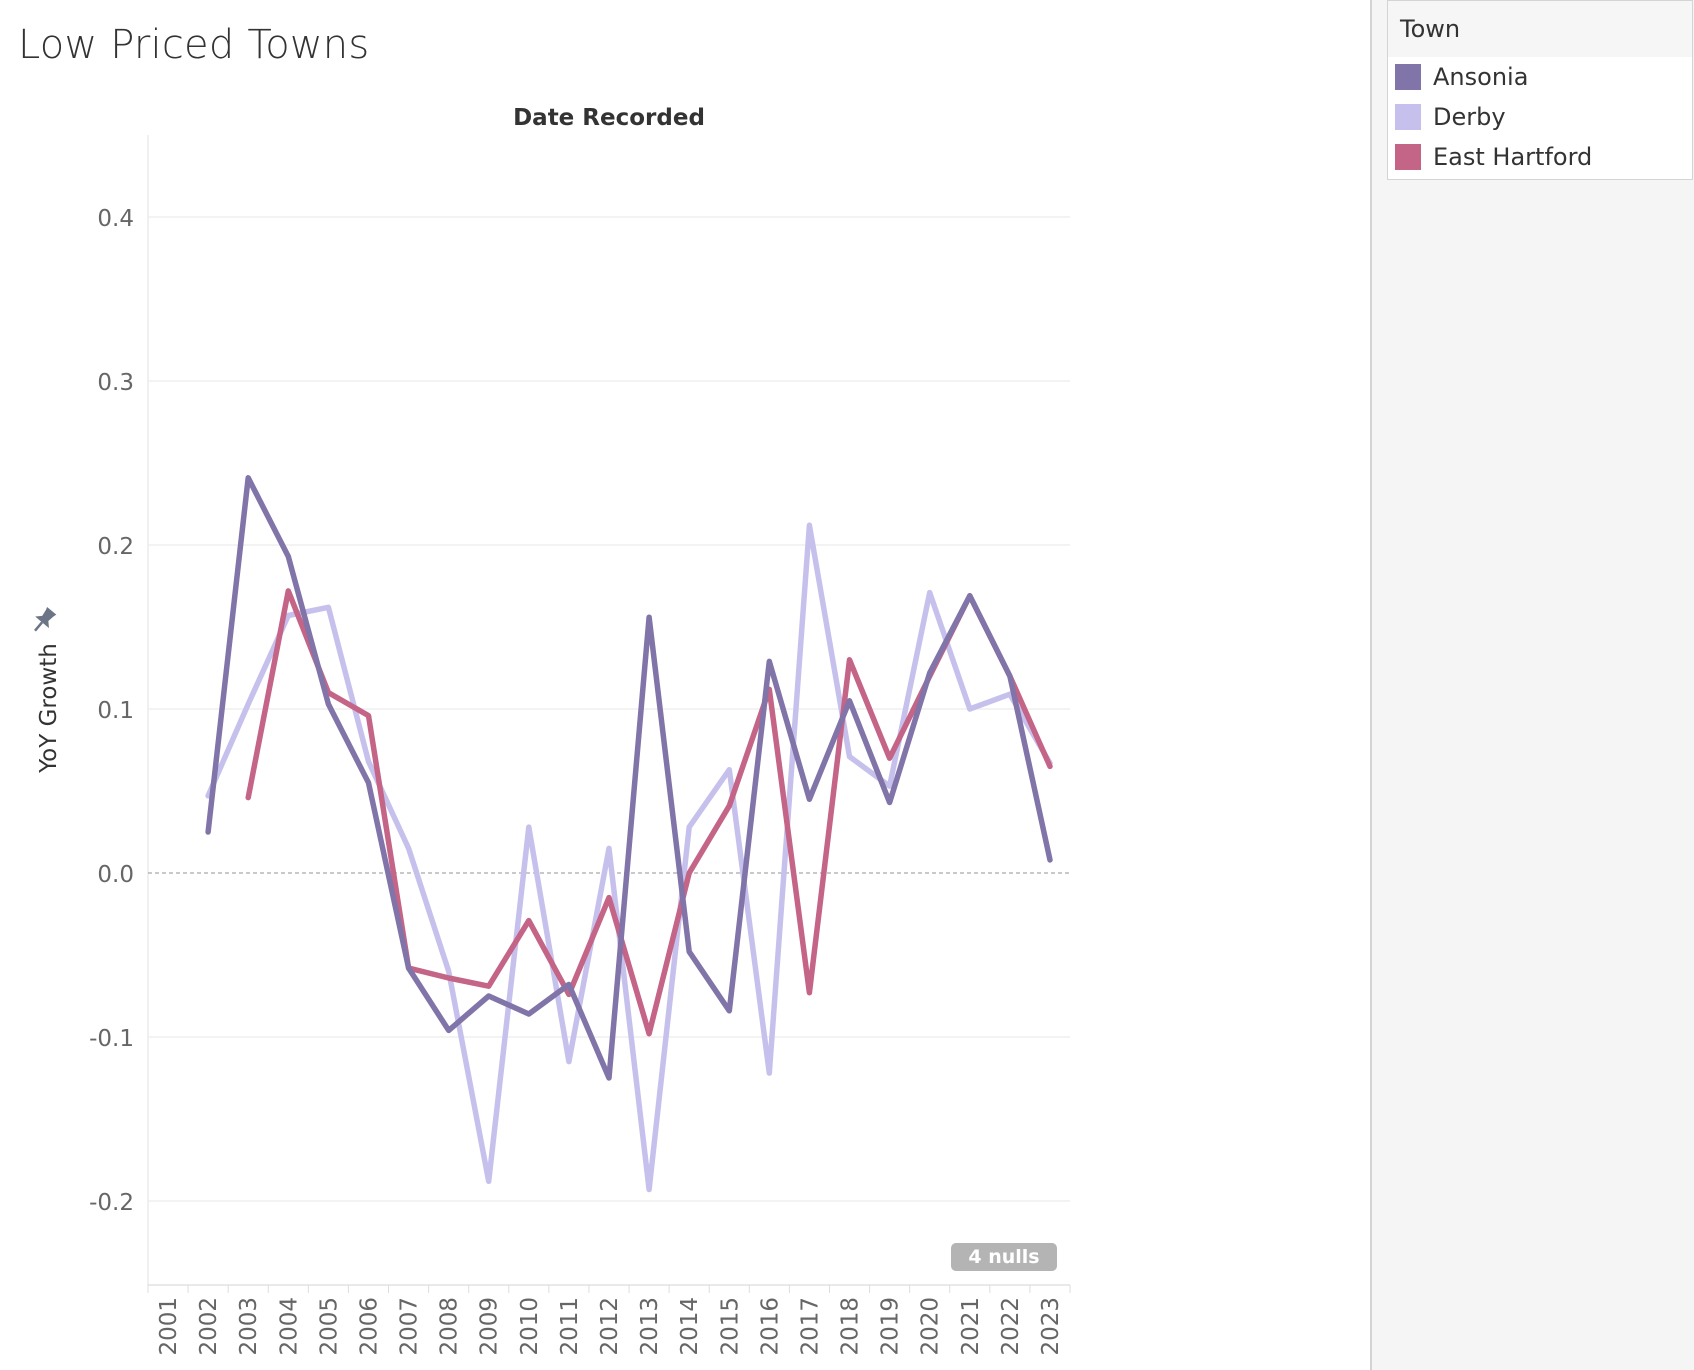 Image resolution: width=1694 pixels, height=1370 pixels. I want to click on x-tick-label: 2019, so click(891, 1326).